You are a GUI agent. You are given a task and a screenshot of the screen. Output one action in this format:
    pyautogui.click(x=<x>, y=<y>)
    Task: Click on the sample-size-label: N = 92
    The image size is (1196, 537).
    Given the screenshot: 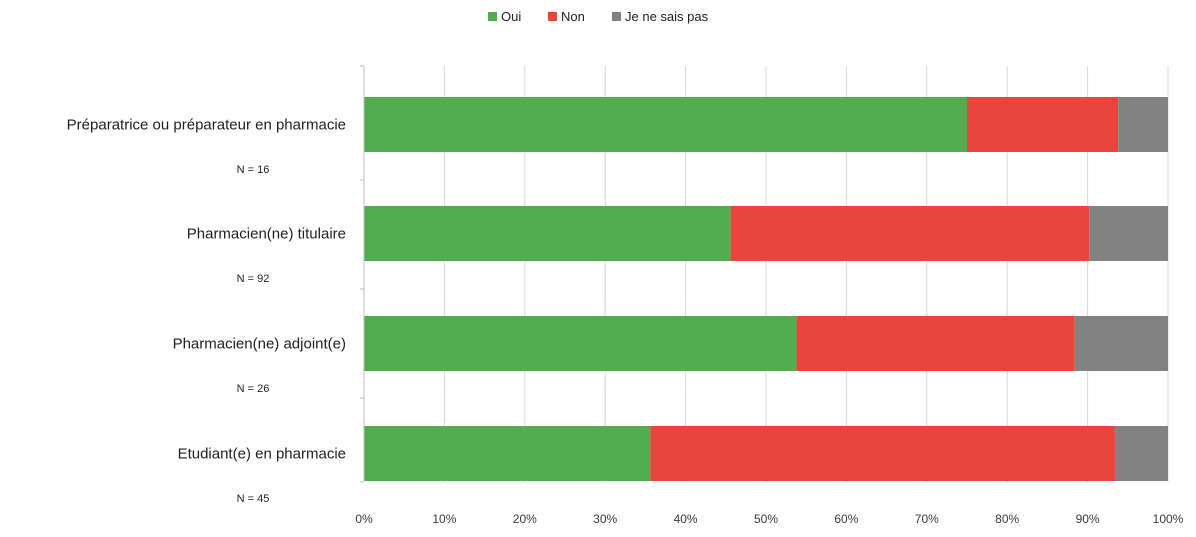 What is the action you would take?
    pyautogui.click(x=253, y=279)
    